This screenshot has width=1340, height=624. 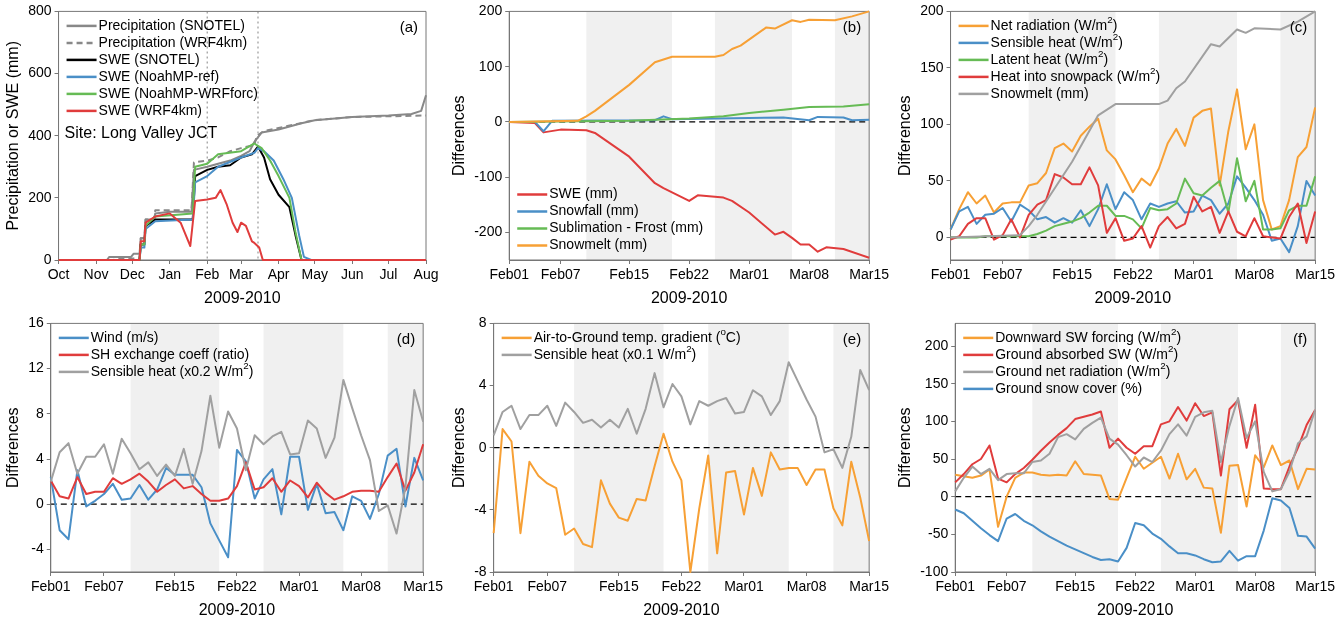 What do you see at coordinates (488, 231) in the screenshot?
I see `y-tick-label: -200` at bounding box center [488, 231].